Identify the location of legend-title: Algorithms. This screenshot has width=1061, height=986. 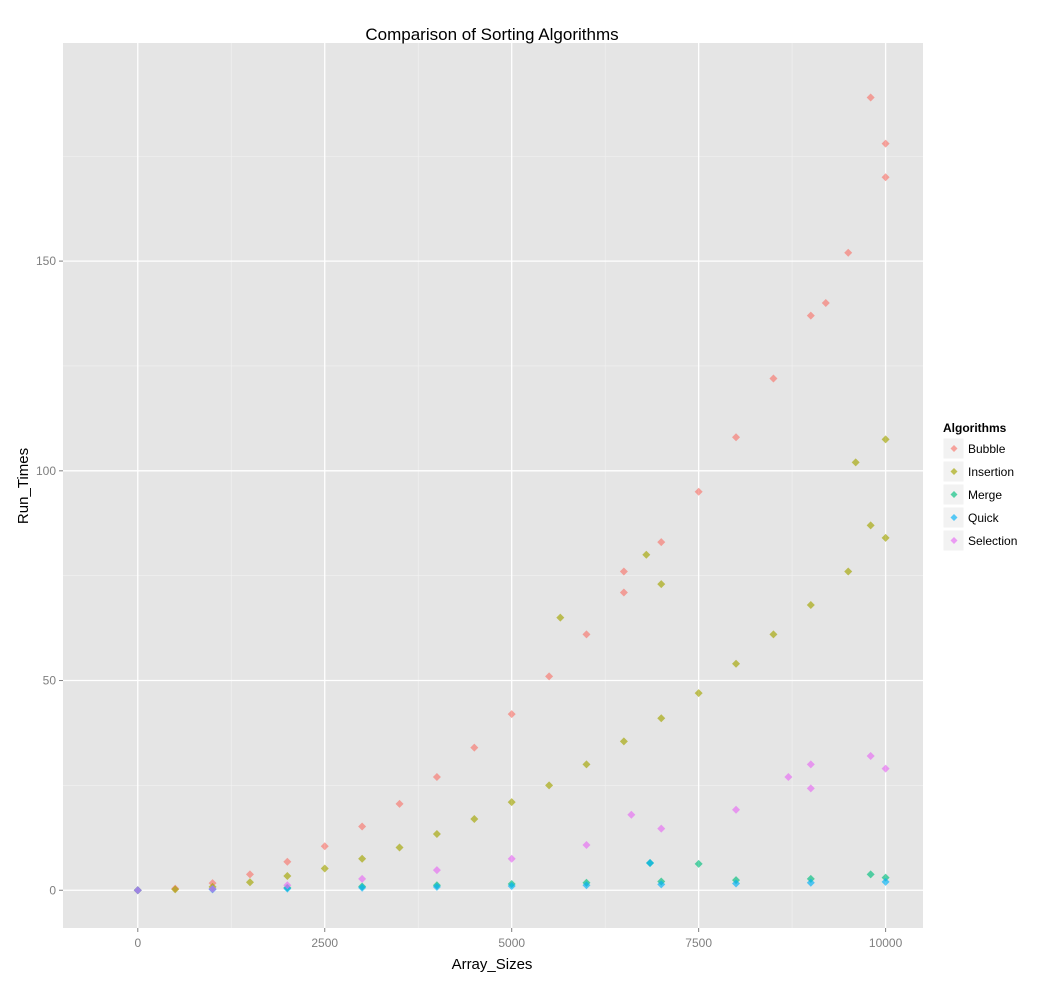
(975, 428).